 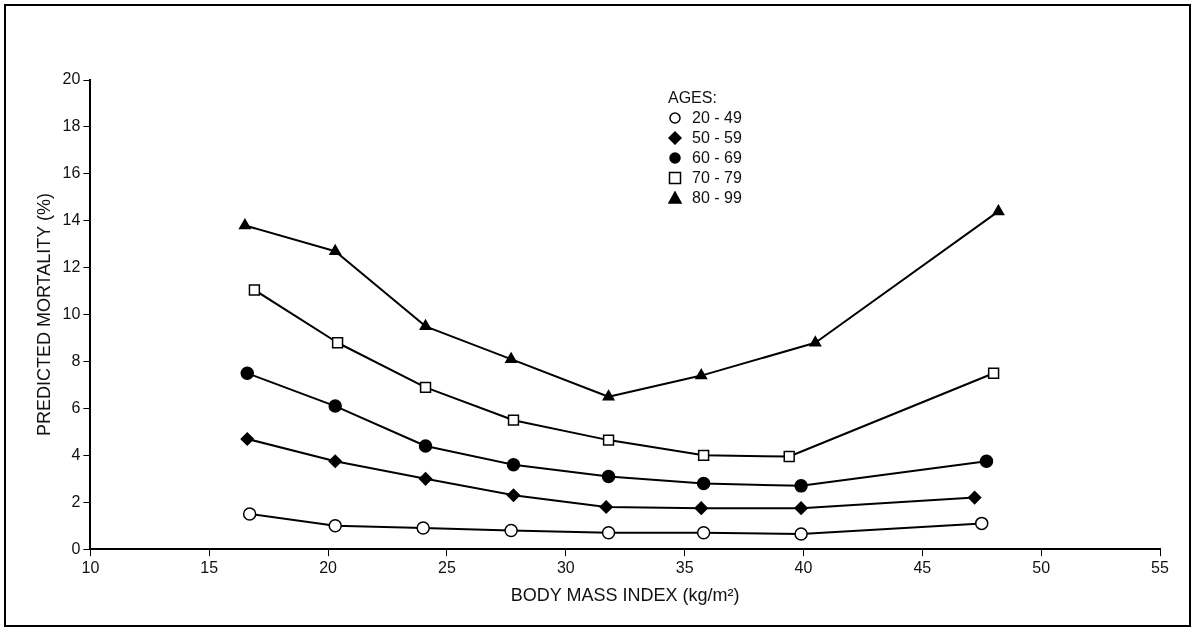 What do you see at coordinates (565, 568) in the screenshot?
I see `x-tick-label: 30` at bounding box center [565, 568].